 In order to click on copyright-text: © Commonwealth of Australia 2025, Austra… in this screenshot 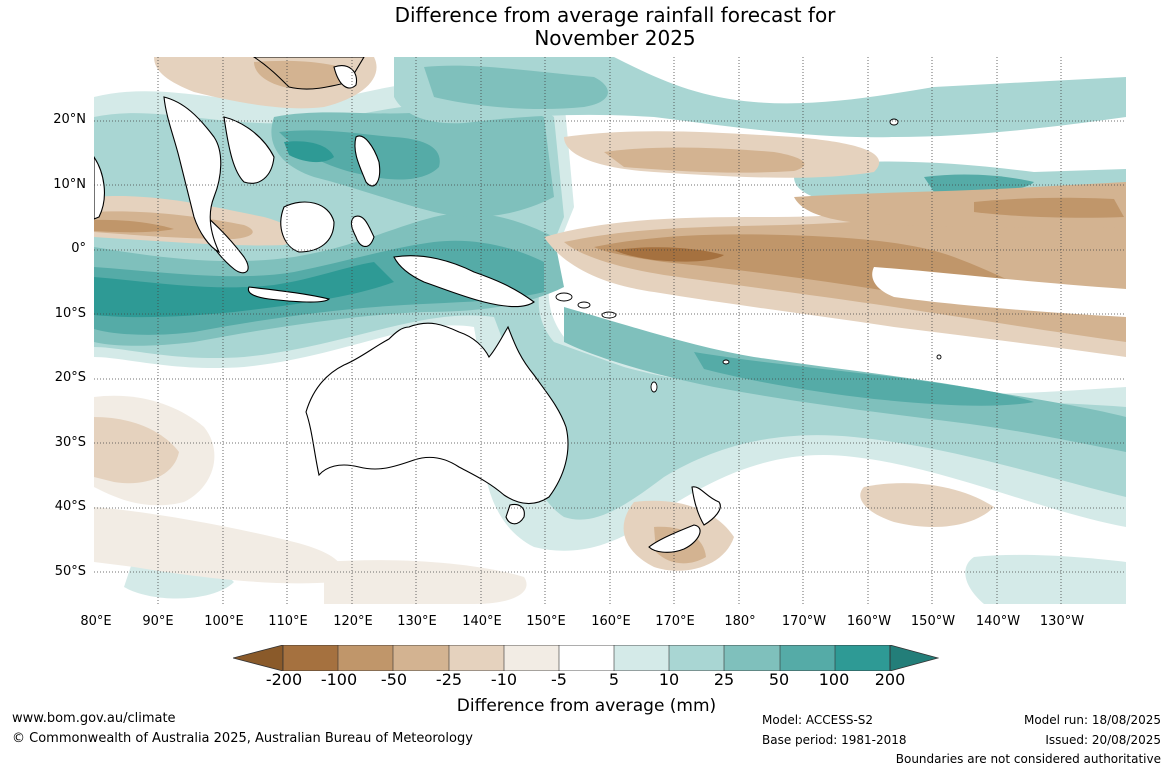, I will do `click(242, 738)`.